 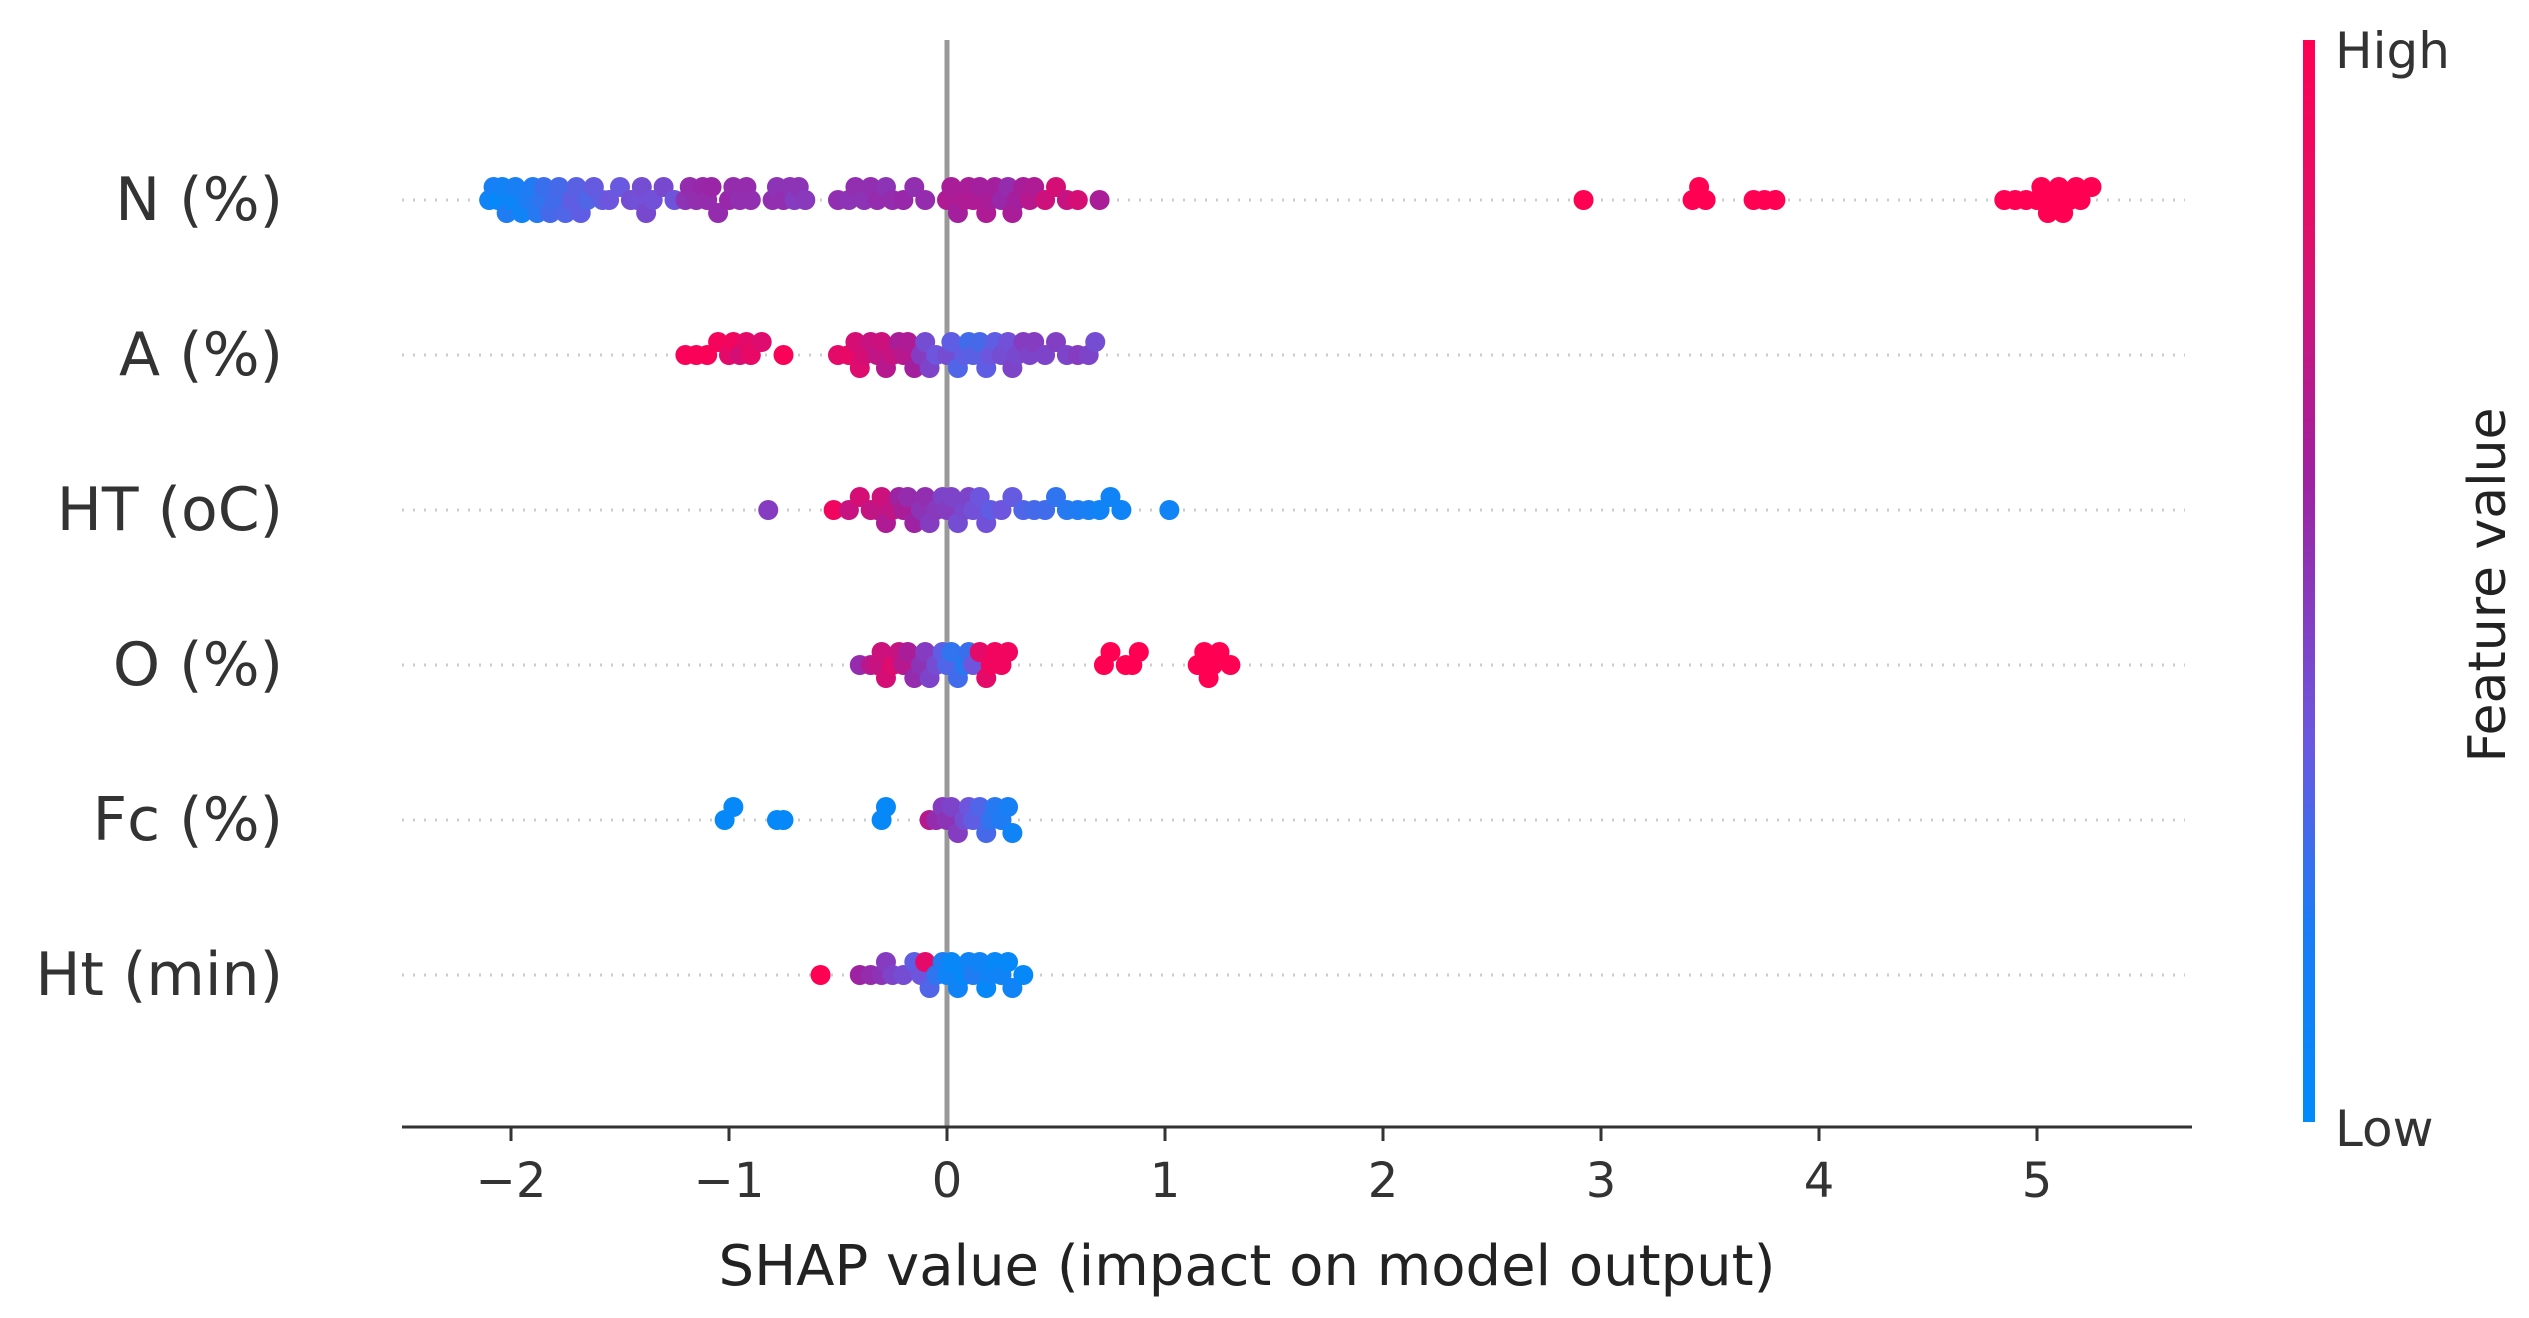 I want to click on x-tick-label: 3, so click(x=1601, y=1181).